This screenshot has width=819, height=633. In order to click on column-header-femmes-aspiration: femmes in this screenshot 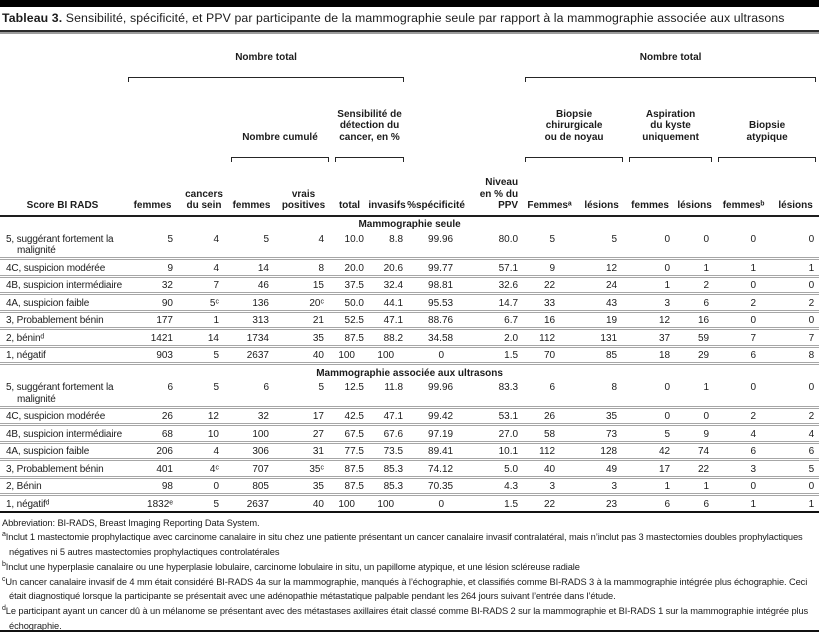, I will do `click(650, 195)`.